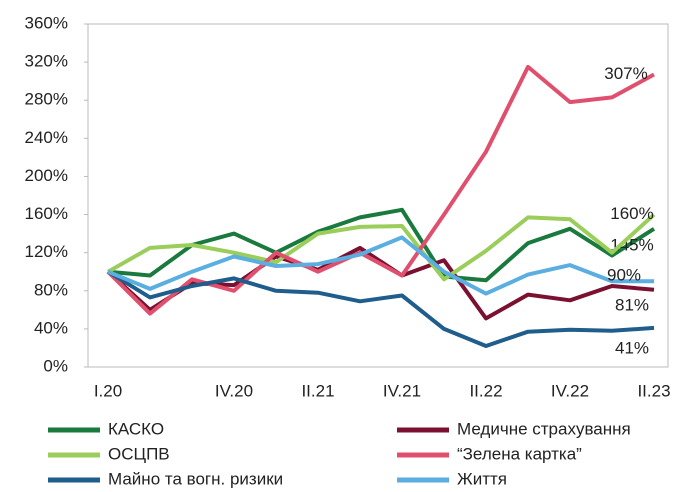 This screenshot has height=492, width=683. Describe the element at coordinates (136, 428) in the screenshot. I see `legend-label: КАСКО` at that location.